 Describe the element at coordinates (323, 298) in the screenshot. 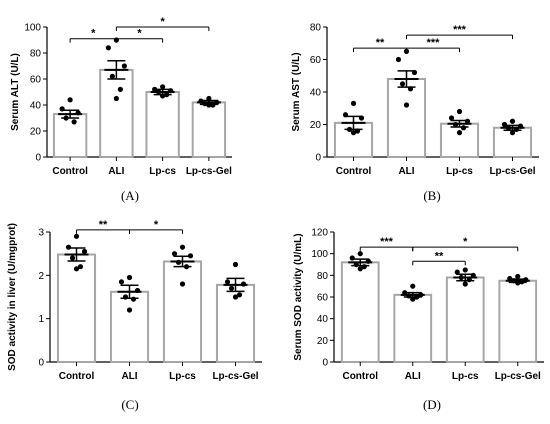

I see `panel-d-y-tick-label: 60` at that location.